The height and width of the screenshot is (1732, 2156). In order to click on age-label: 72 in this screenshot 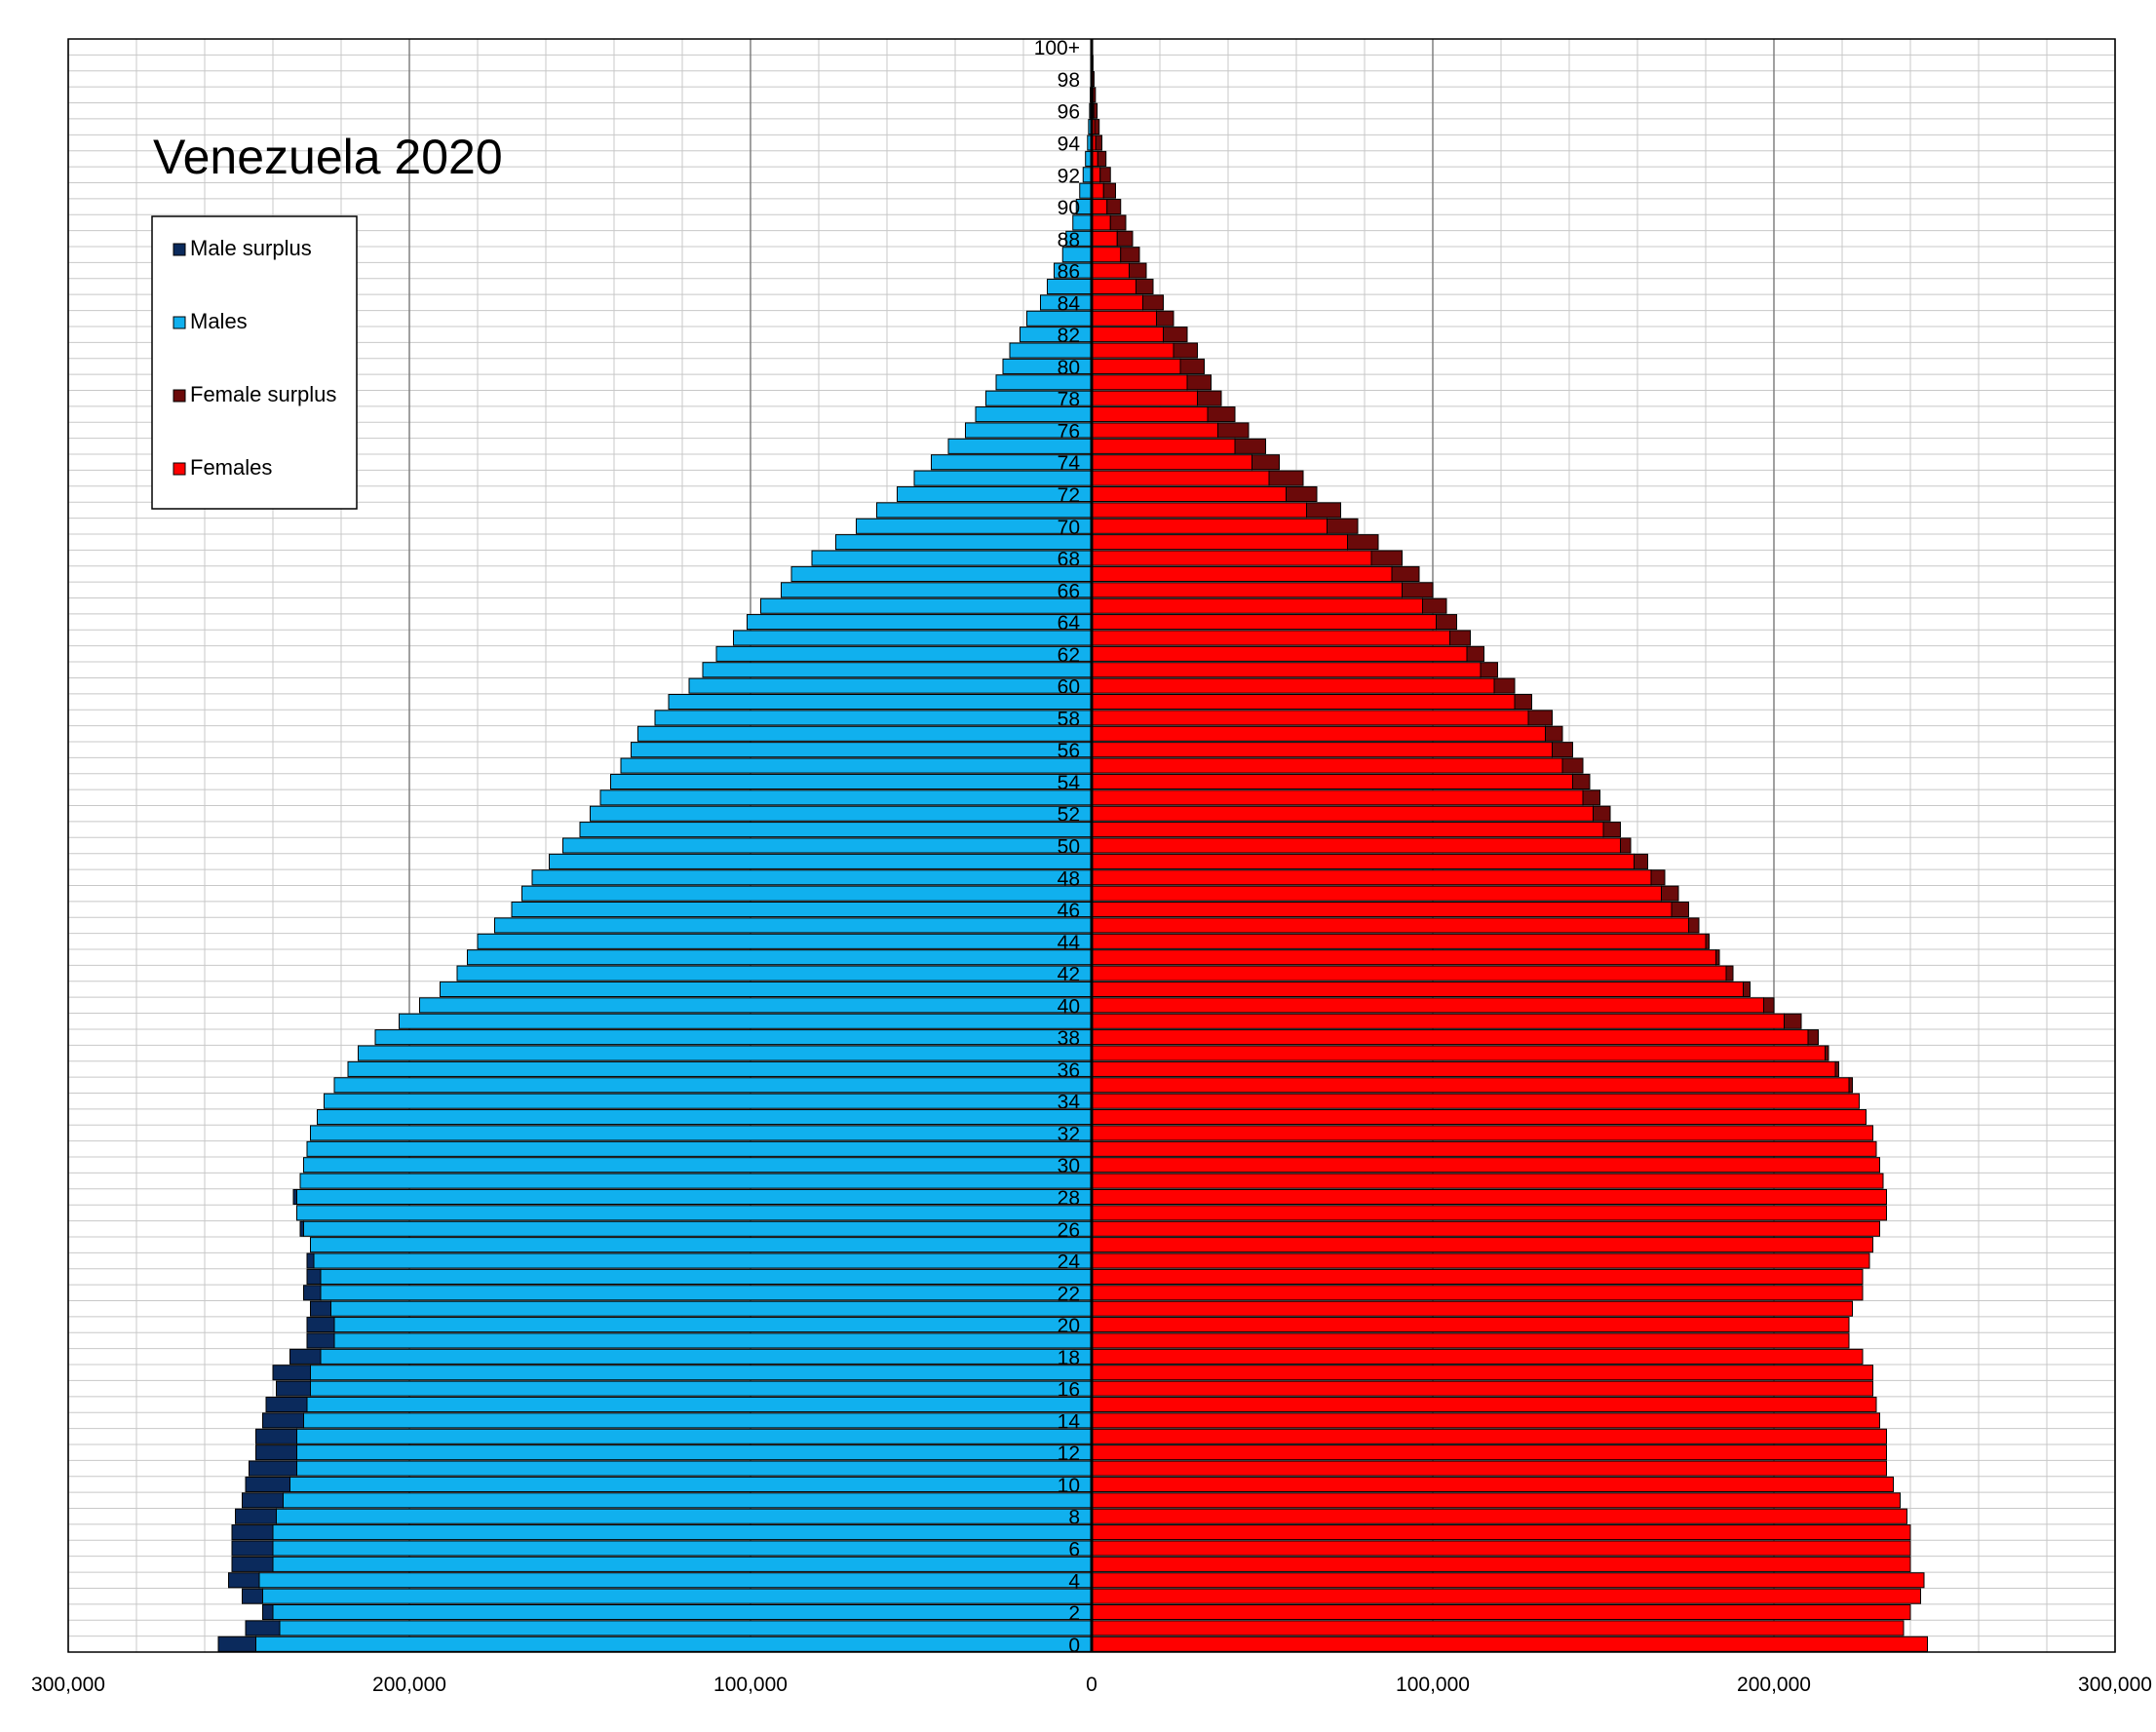, I will do `click(1069, 495)`.